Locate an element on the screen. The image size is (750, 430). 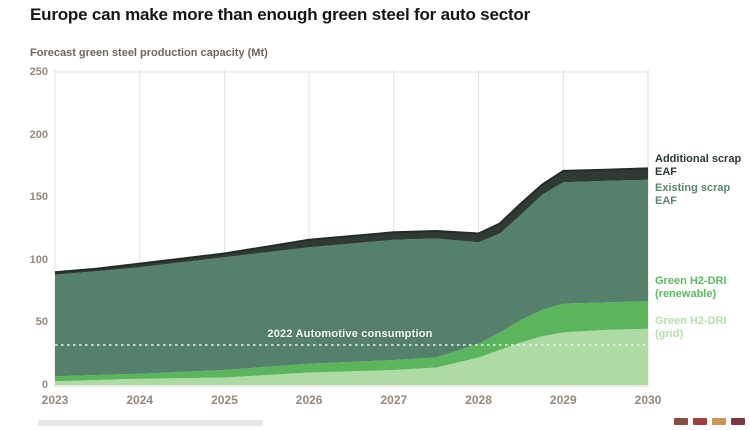
x-tick-label: 2026 is located at coordinates (309, 400).